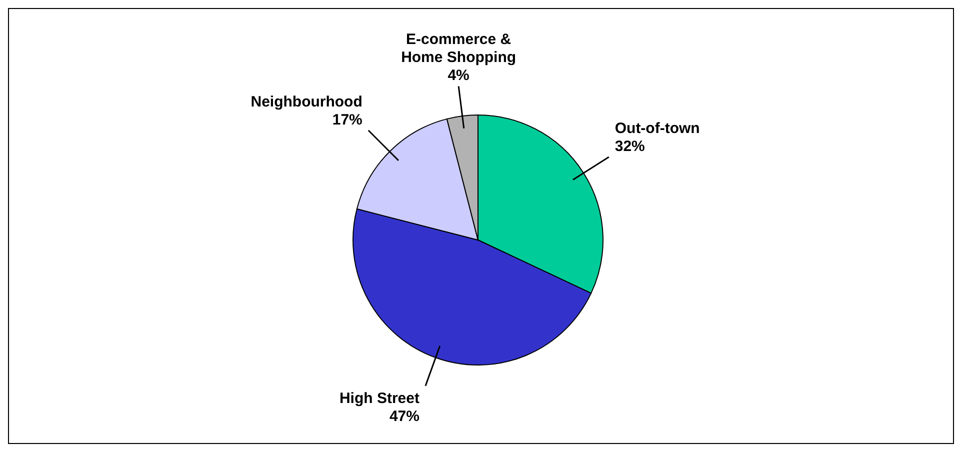  I want to click on data-label: 17%, so click(347, 119).